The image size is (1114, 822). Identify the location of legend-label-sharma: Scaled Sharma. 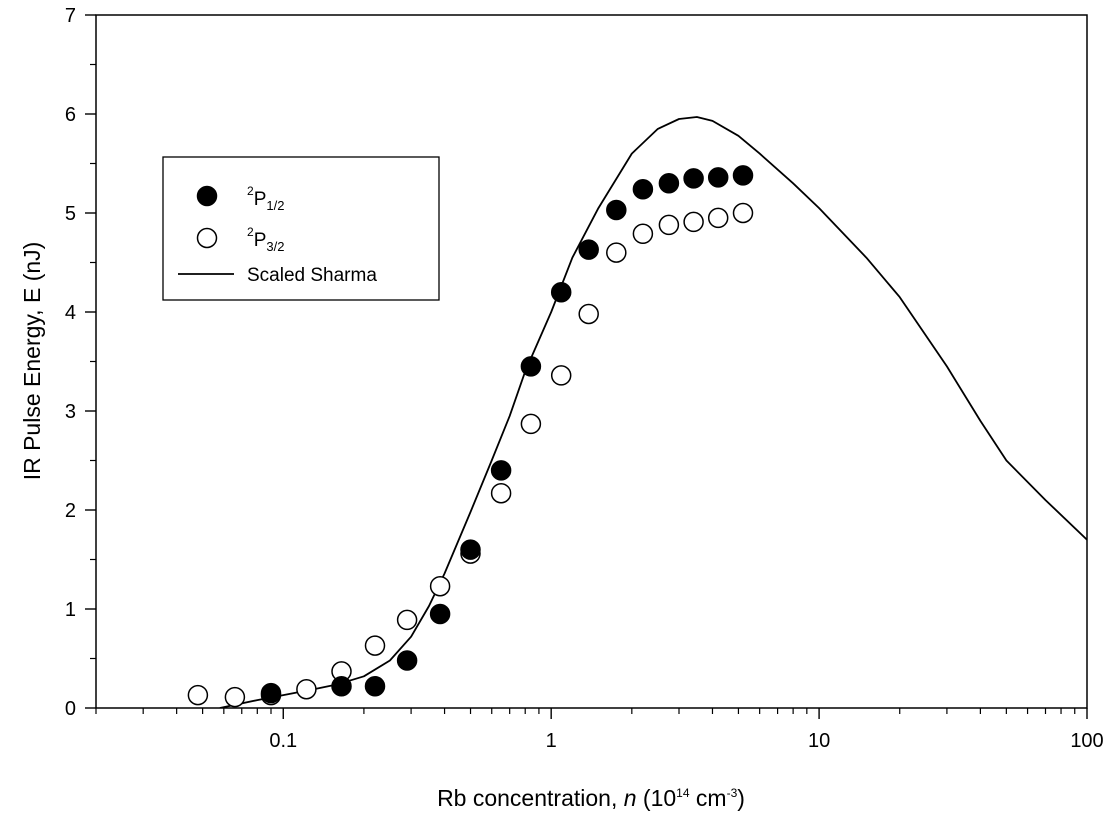
(312, 275).